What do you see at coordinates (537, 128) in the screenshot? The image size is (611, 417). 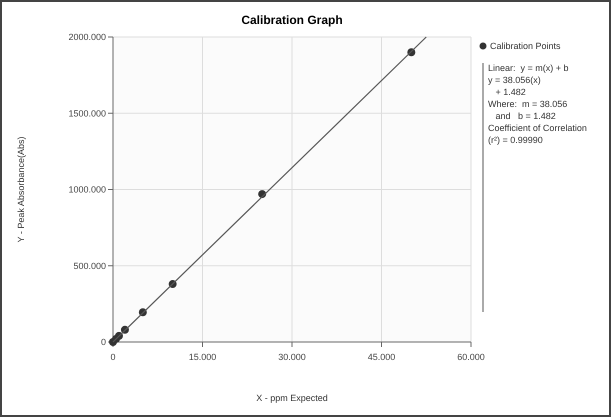 I see `text: Coefficient of Correlation` at bounding box center [537, 128].